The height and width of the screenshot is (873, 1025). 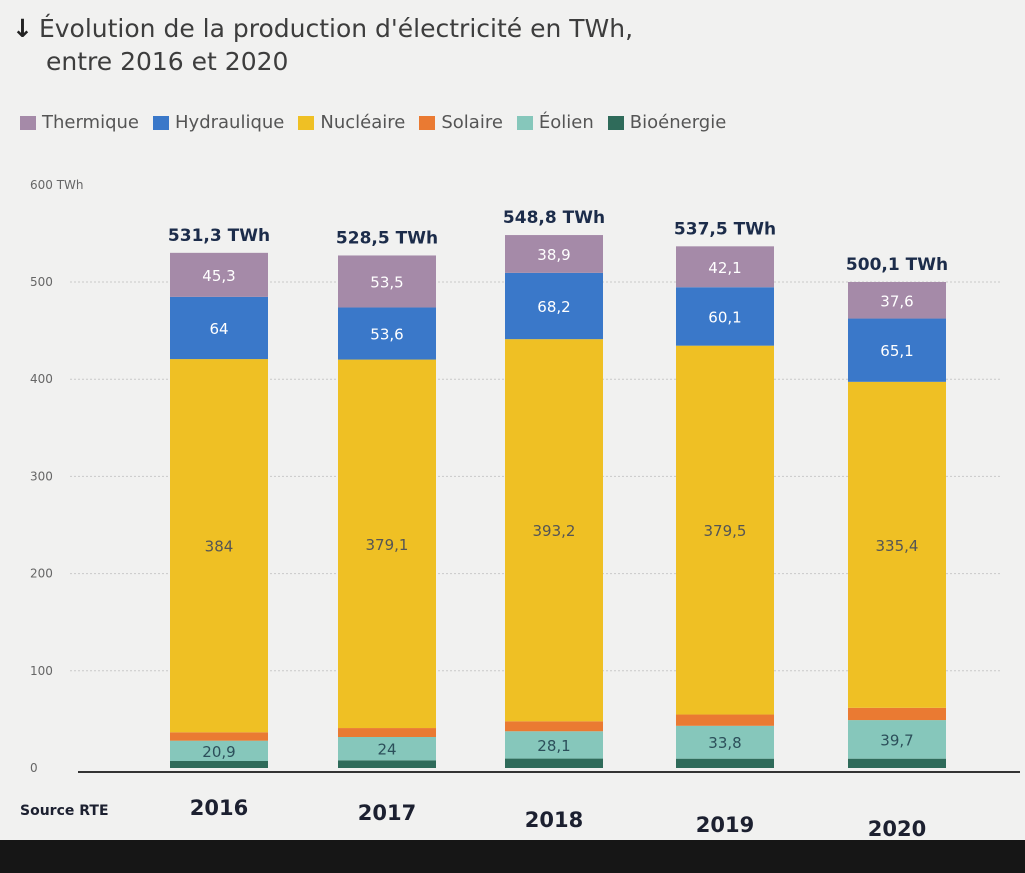 What do you see at coordinates (64, 811) in the screenshot?
I see `source-label: Source RTE` at bounding box center [64, 811].